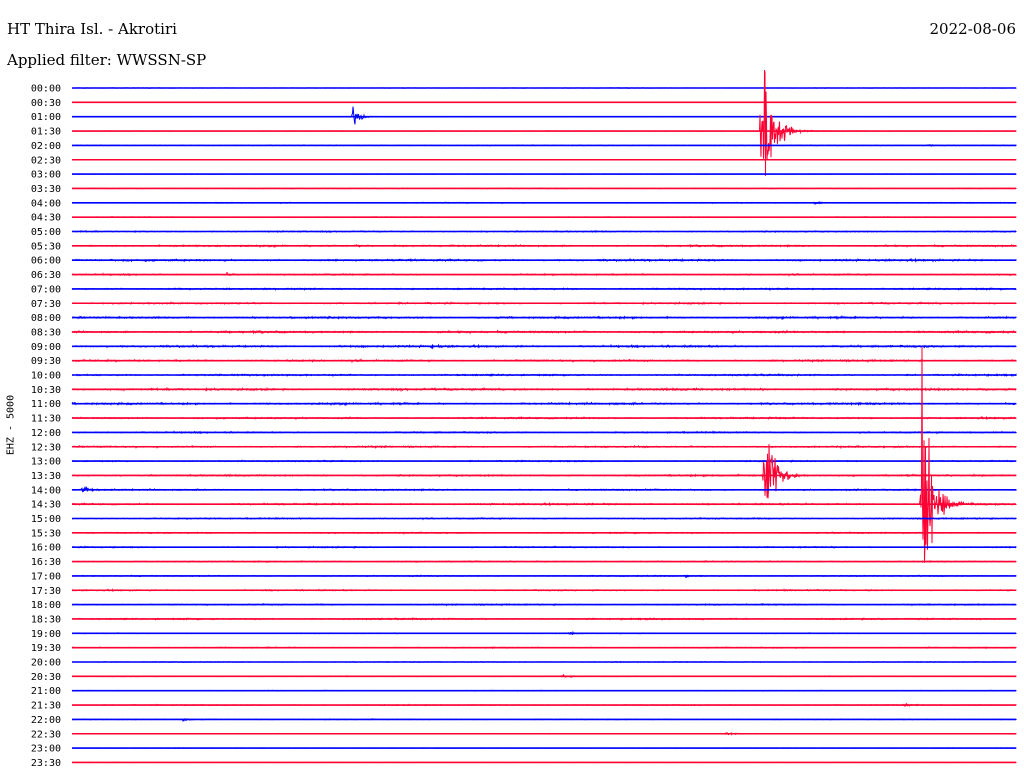  What do you see at coordinates (972, 29) in the screenshot?
I see `date-label: 2022-08-06` at bounding box center [972, 29].